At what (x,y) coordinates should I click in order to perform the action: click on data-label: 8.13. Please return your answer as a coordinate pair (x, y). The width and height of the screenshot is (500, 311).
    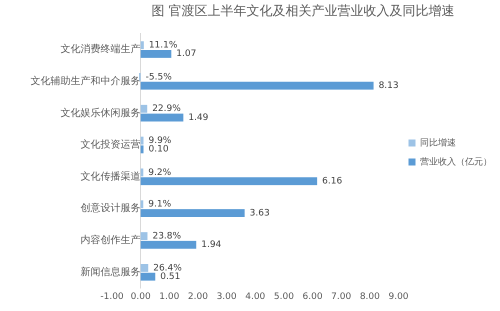
    Looking at the image, I should click on (388, 86).